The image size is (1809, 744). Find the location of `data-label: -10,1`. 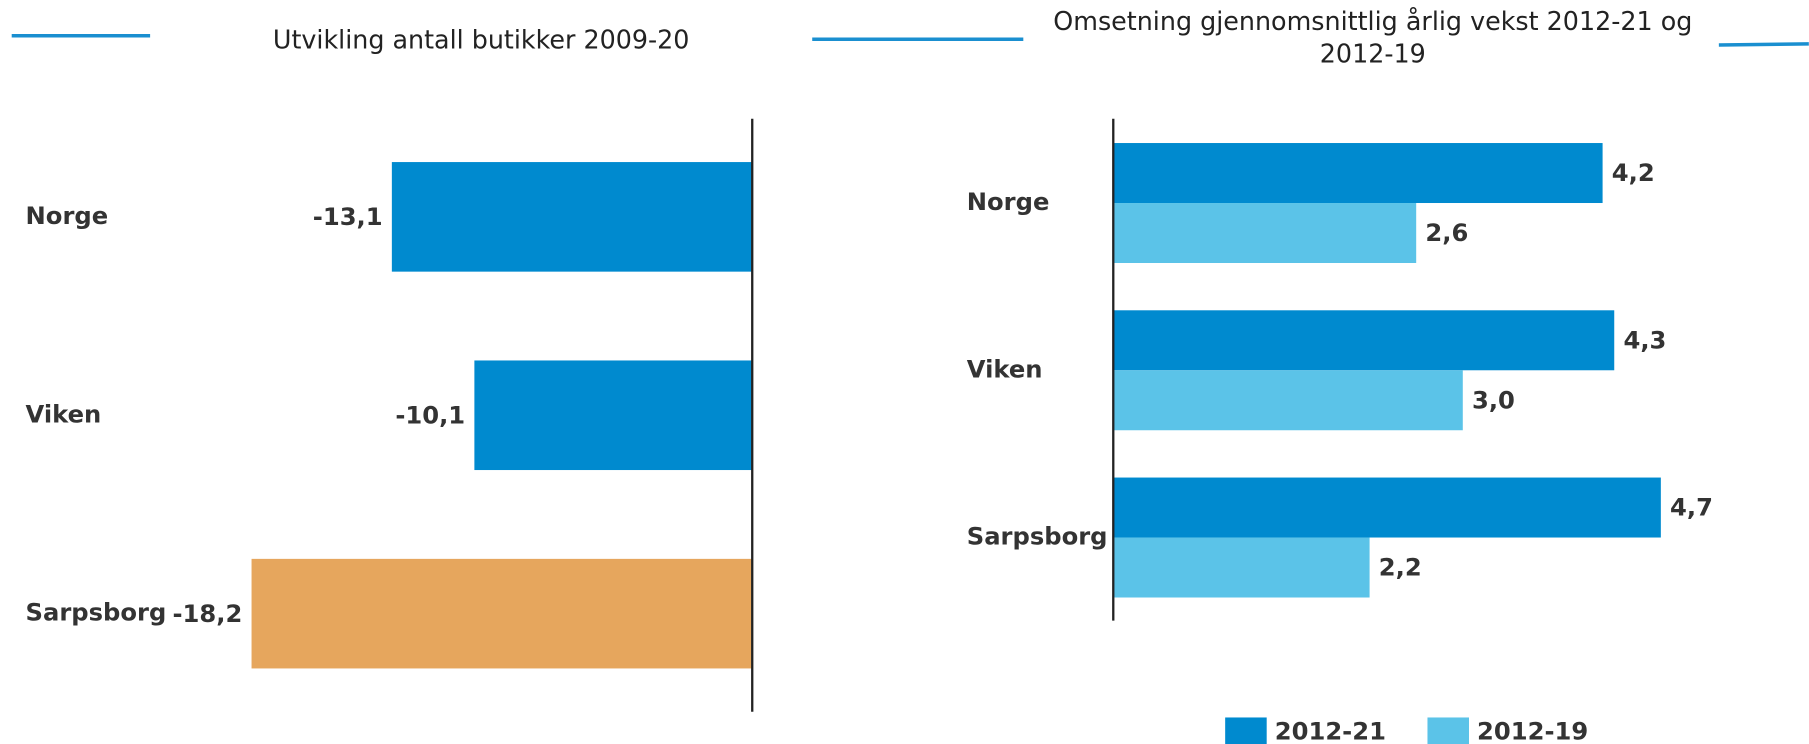

data-label: -10,1 is located at coordinates (430, 415).